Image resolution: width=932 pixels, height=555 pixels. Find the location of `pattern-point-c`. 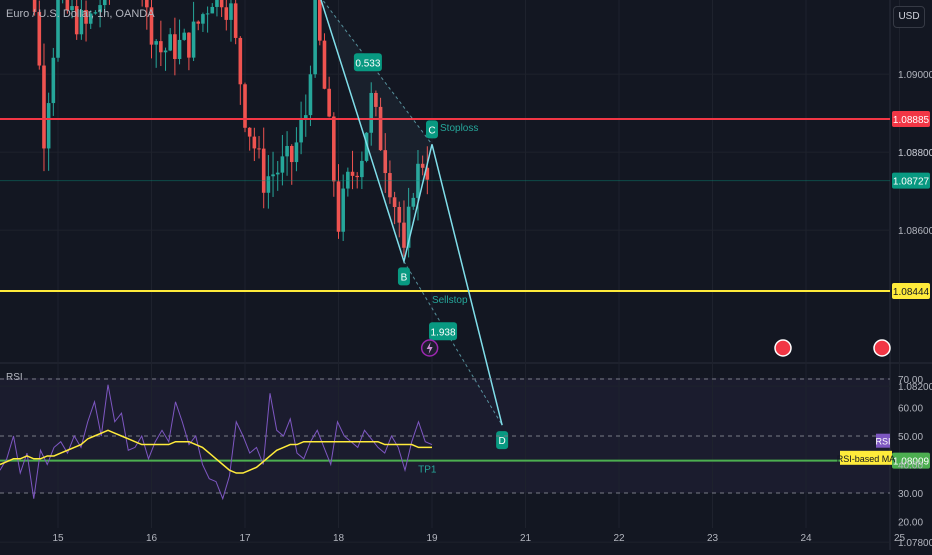

pattern-point-c is located at coordinates (432, 129).